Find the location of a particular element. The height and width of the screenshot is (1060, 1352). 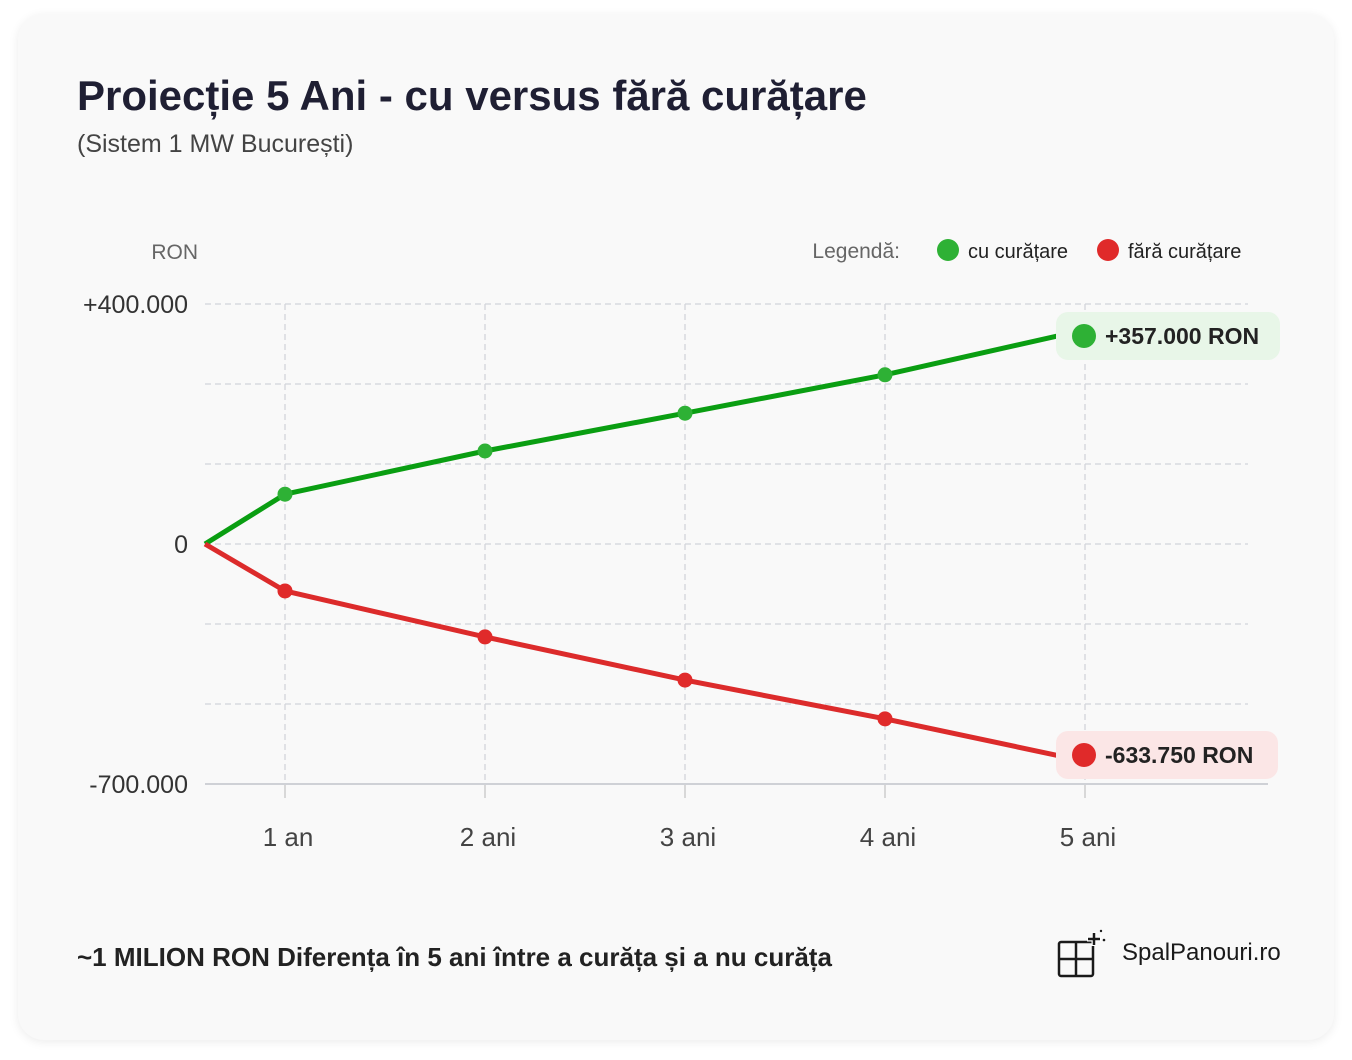

y-tick-label: -700.000 is located at coordinates (138, 785).